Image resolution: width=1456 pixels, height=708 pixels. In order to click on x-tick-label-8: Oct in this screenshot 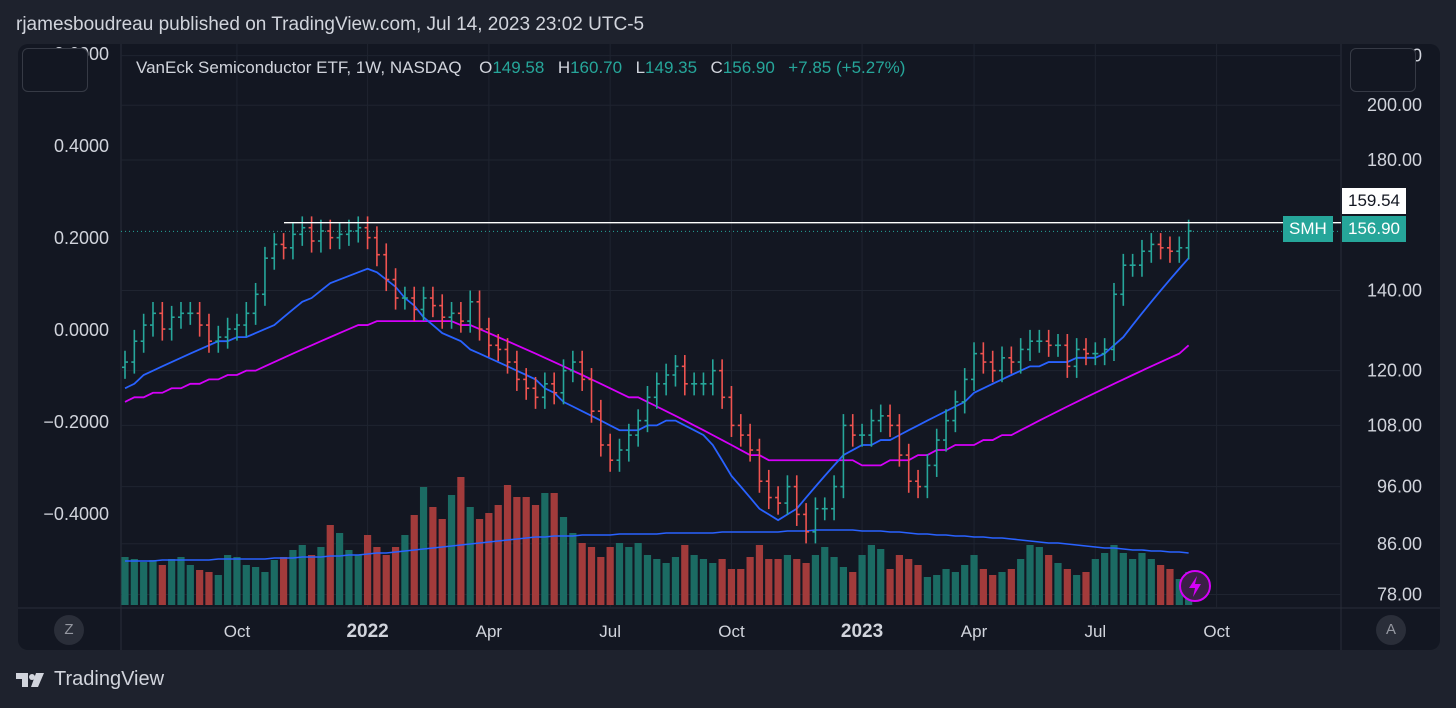, I will do `click(1216, 631)`.